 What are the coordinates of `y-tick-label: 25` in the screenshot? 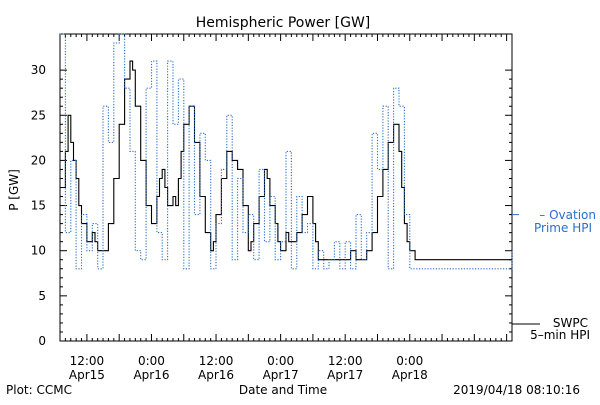 It's located at (38, 115).